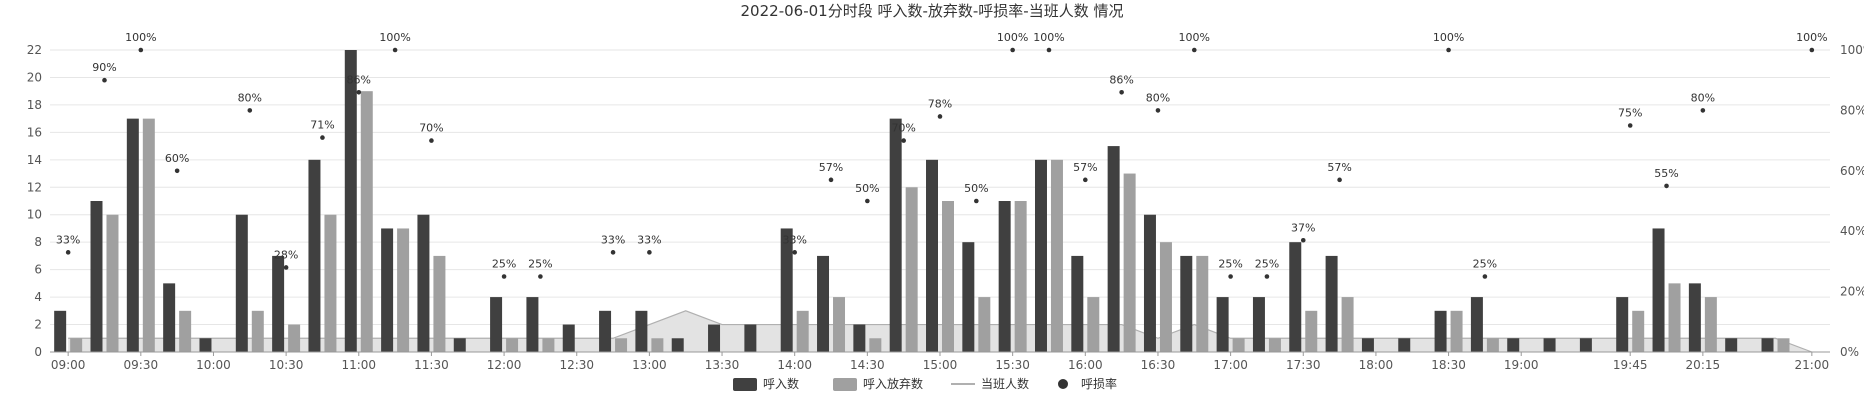 The image size is (1864, 400). Describe the element at coordinates (1376, 365) in the screenshot. I see `x-tick-label: 18:00` at that location.